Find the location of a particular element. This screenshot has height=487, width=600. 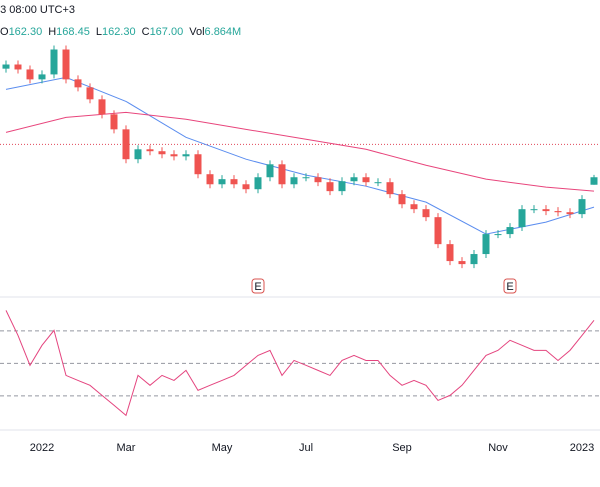

ohlc-key: C is located at coordinates (146, 32).